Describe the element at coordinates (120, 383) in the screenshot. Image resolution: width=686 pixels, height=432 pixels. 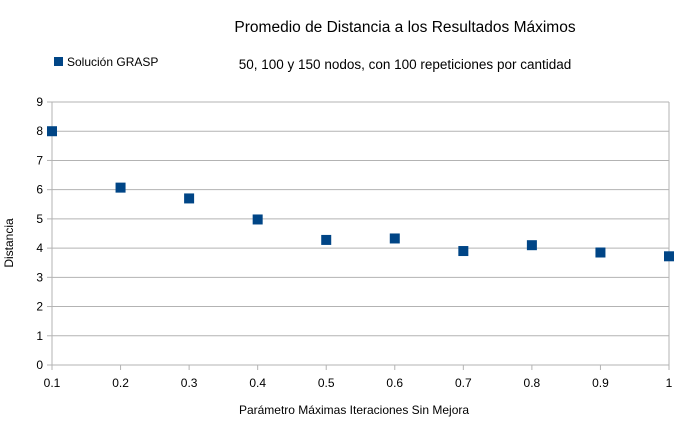
I see `x-tick-label-1: 0.2` at that location.